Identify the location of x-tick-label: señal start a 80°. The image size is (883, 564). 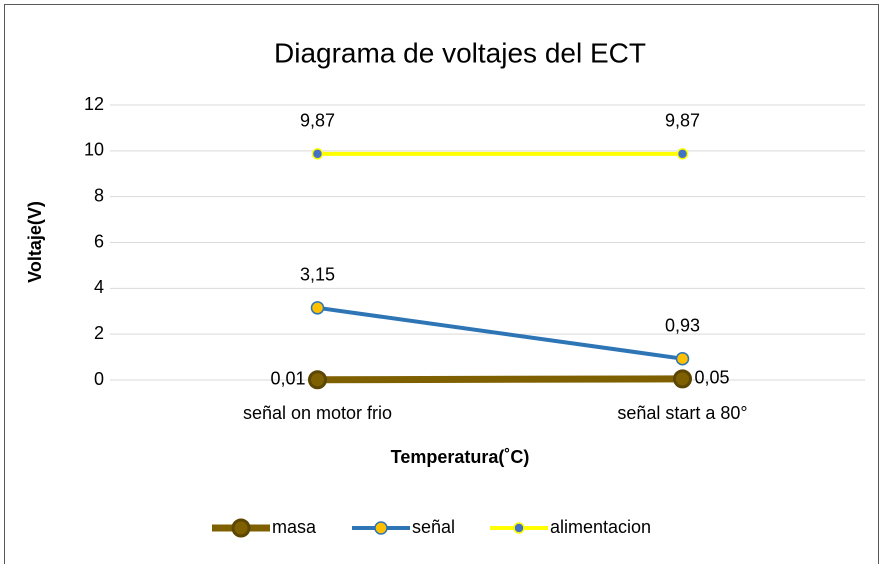
(682, 413).